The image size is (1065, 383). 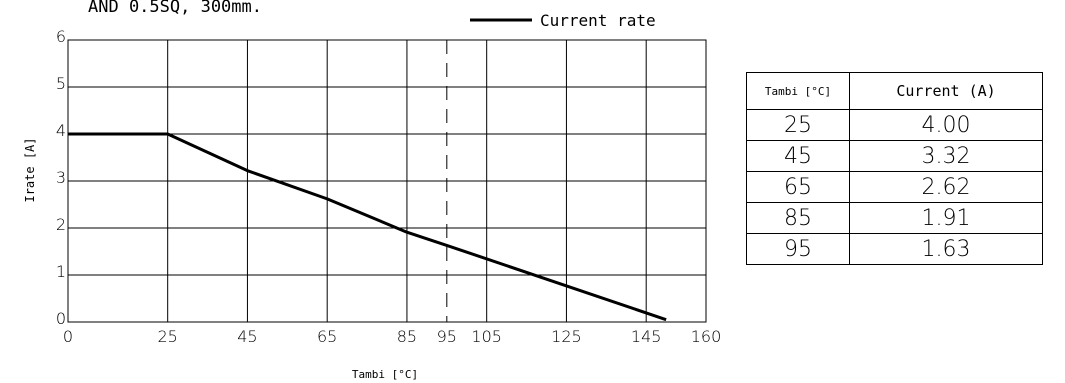 What do you see at coordinates (798, 249) in the screenshot?
I see `table-cell-temp: 95` at bounding box center [798, 249].